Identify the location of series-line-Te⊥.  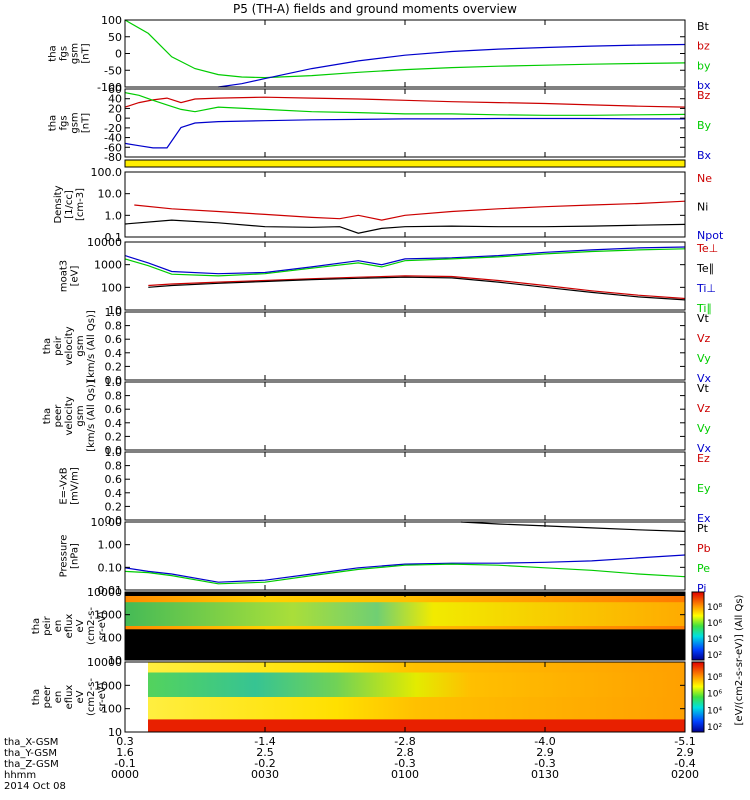
(417, 287).